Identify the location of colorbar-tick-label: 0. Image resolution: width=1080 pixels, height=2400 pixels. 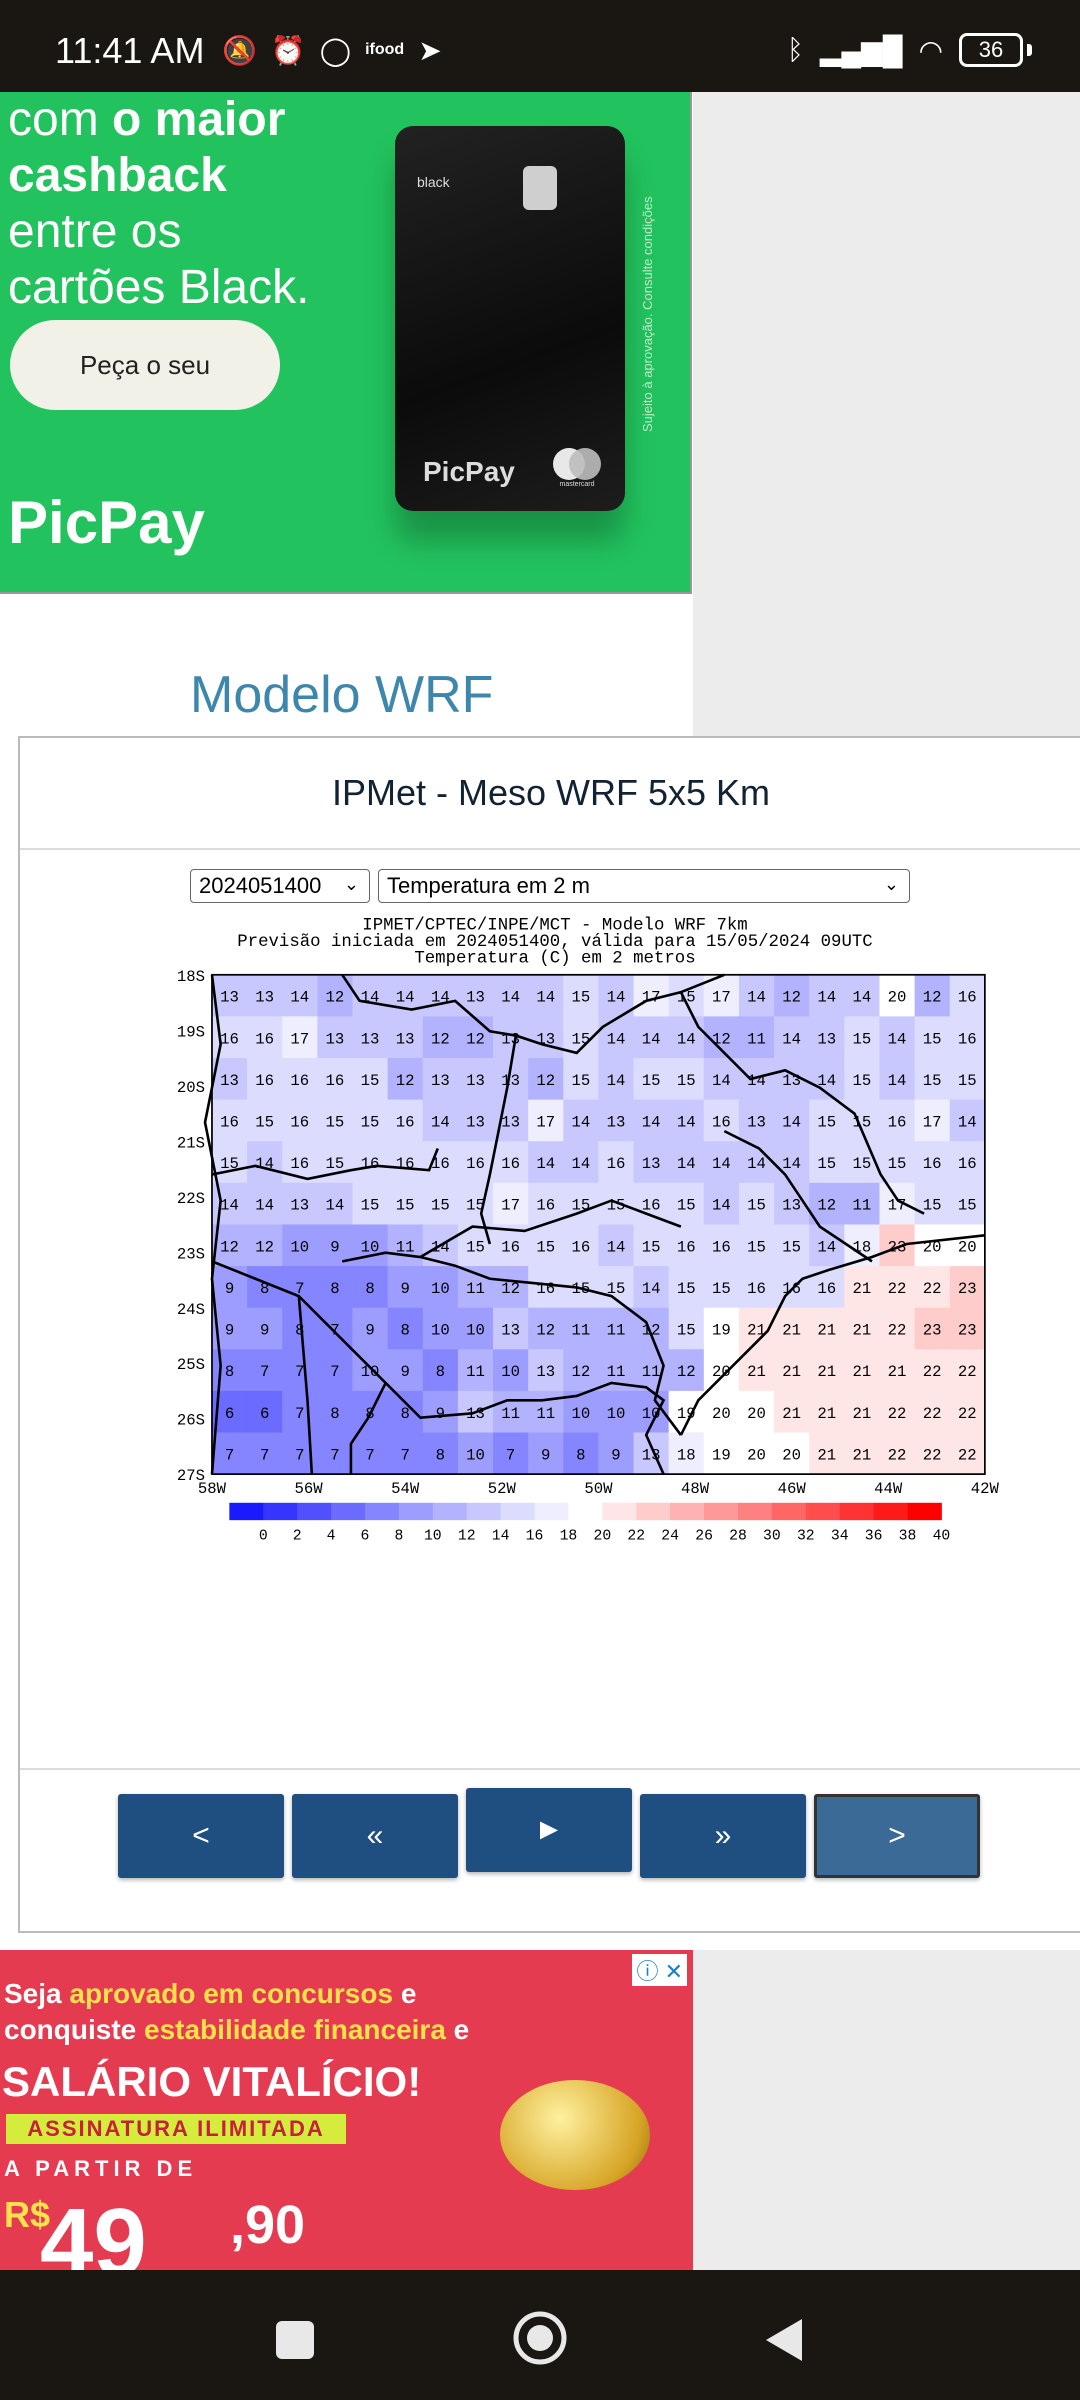
(263, 1536).